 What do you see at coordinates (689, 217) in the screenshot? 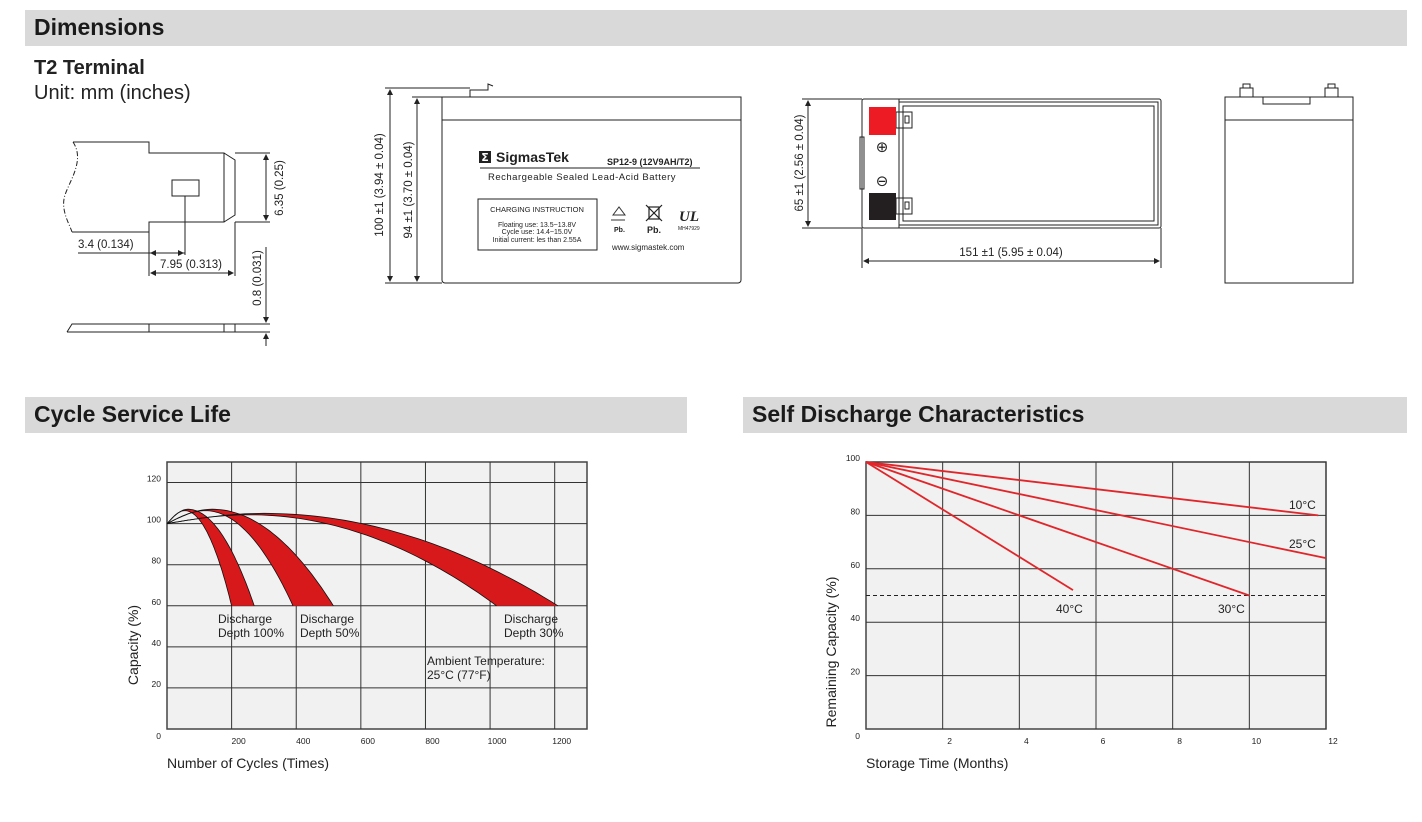
I see `ul-icon: UL` at bounding box center [689, 217].